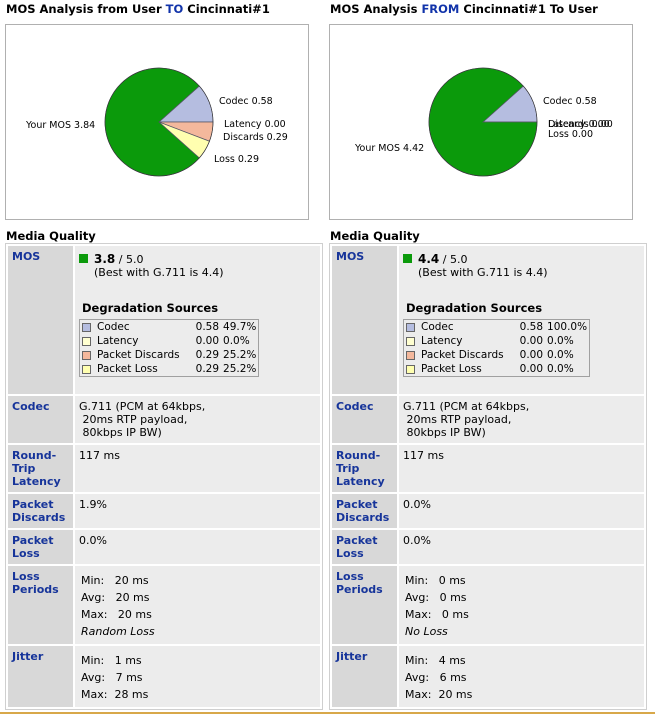  I want to click on slice-label: Discards 0.29, so click(255, 137).